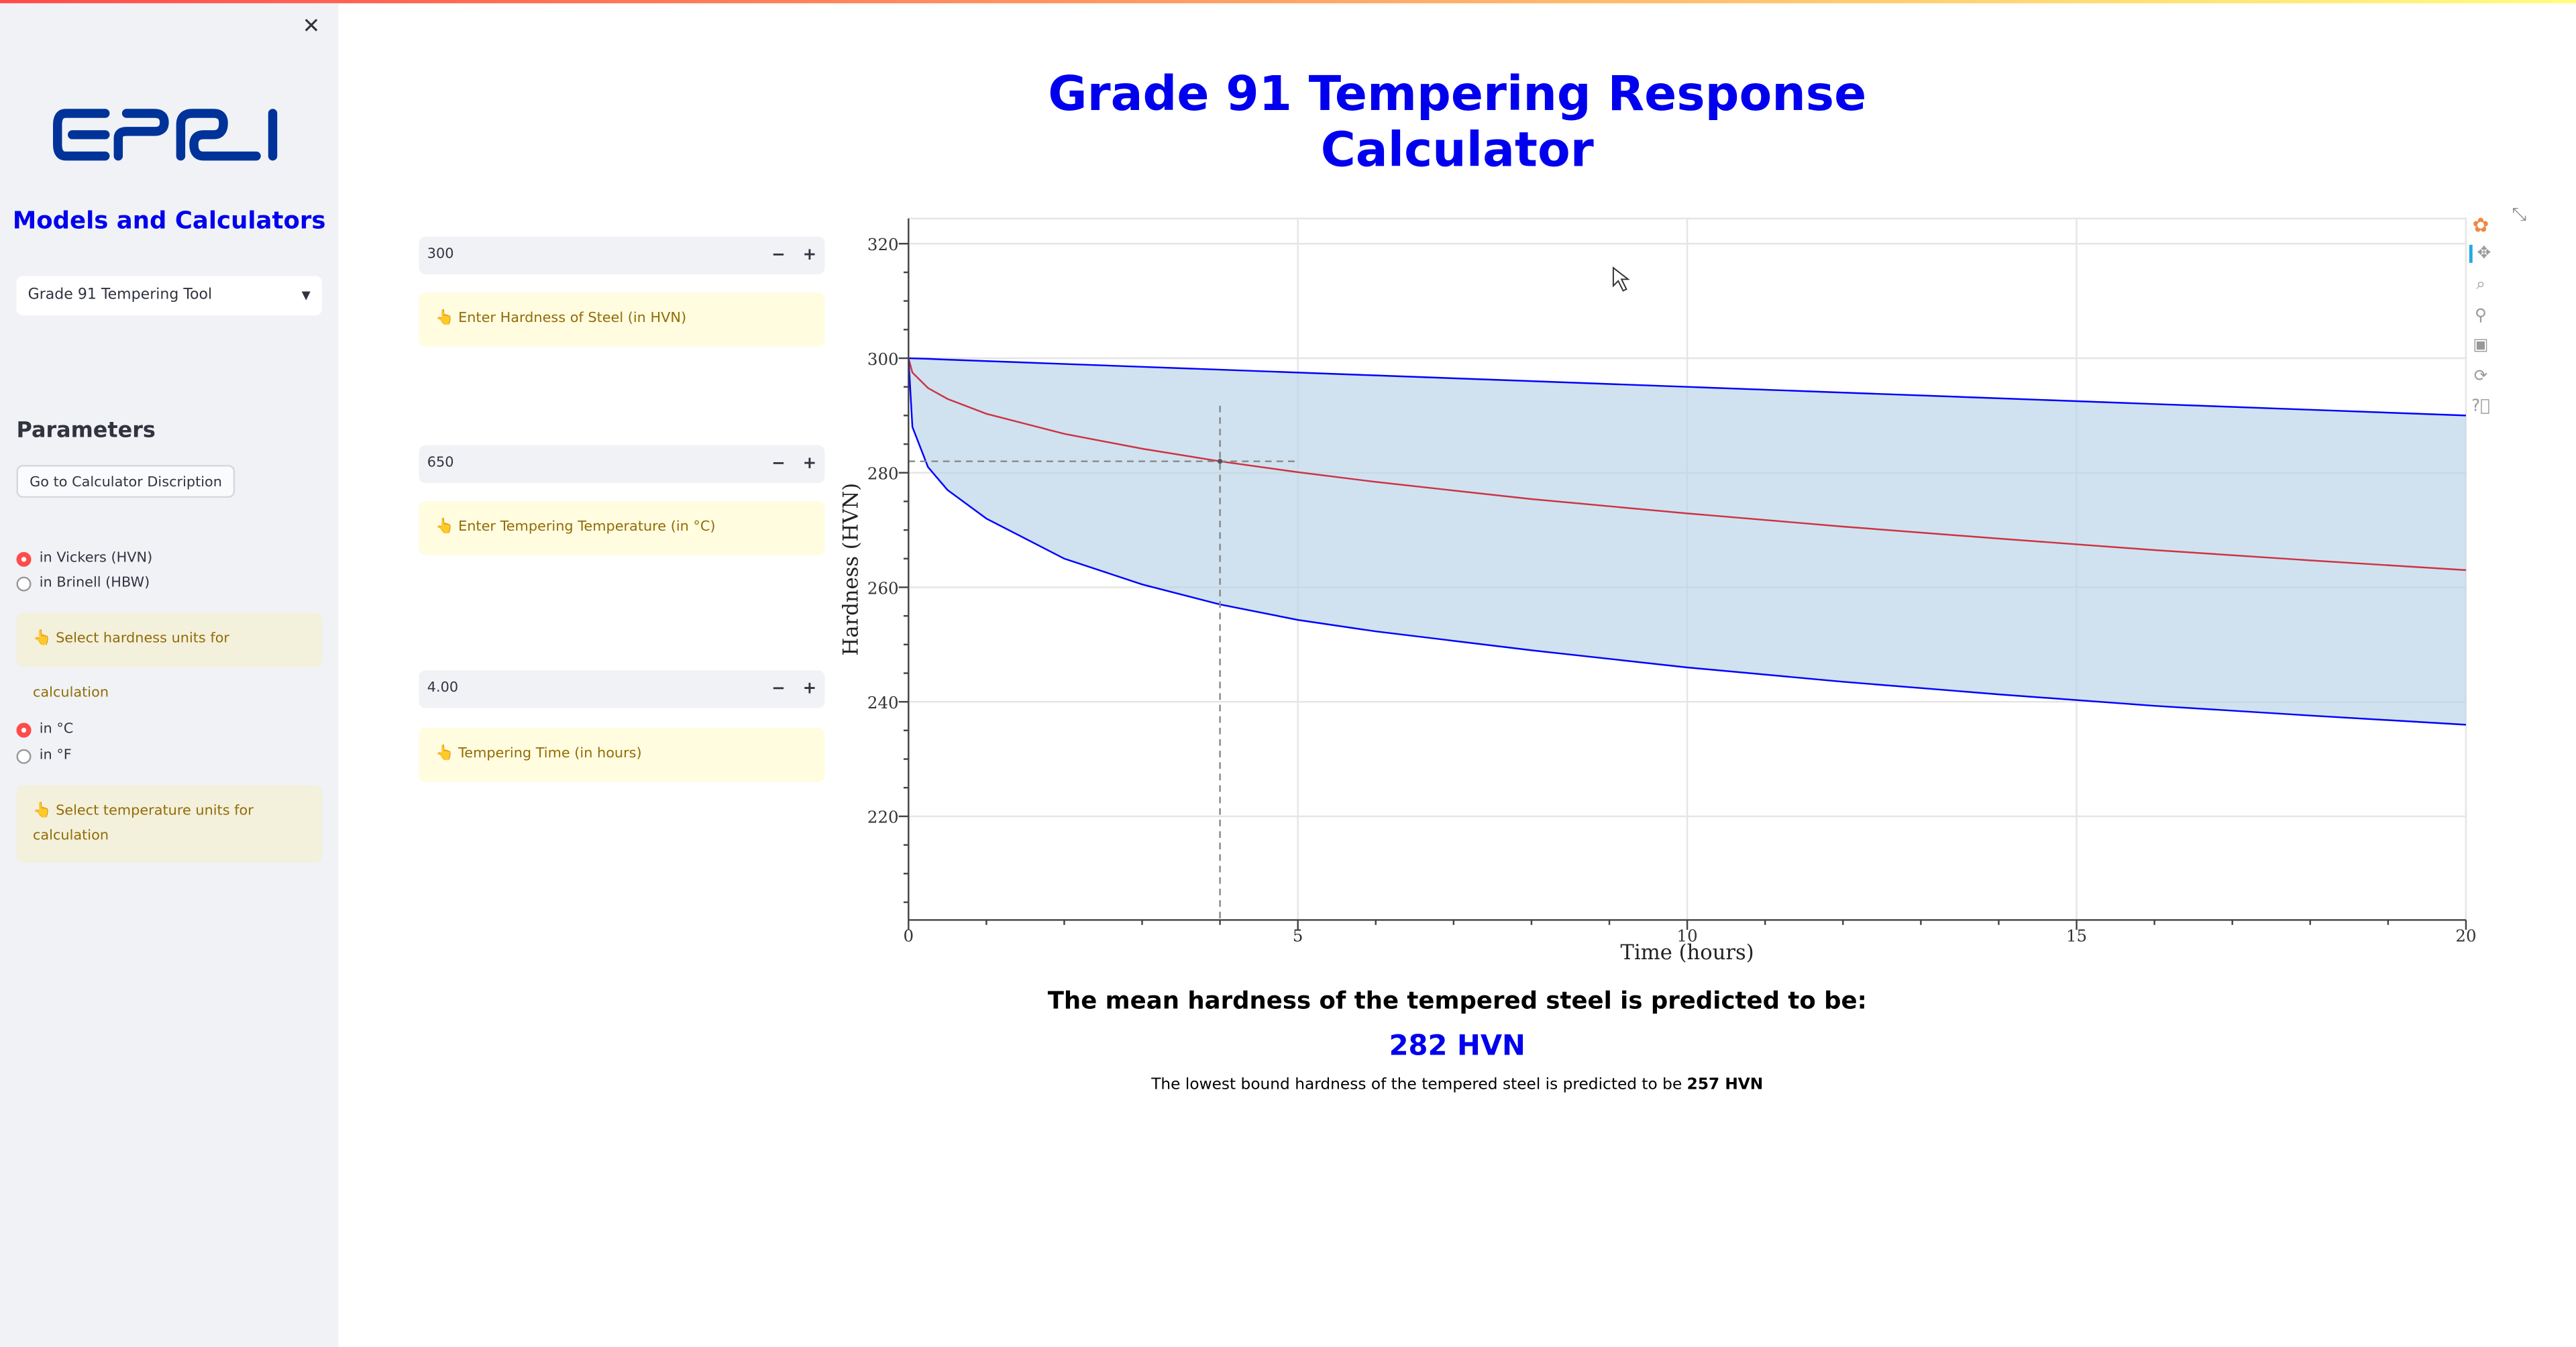  What do you see at coordinates (572, 318) in the screenshot?
I see `help-text: Enter Hardness of Steel (in HVN)` at bounding box center [572, 318].